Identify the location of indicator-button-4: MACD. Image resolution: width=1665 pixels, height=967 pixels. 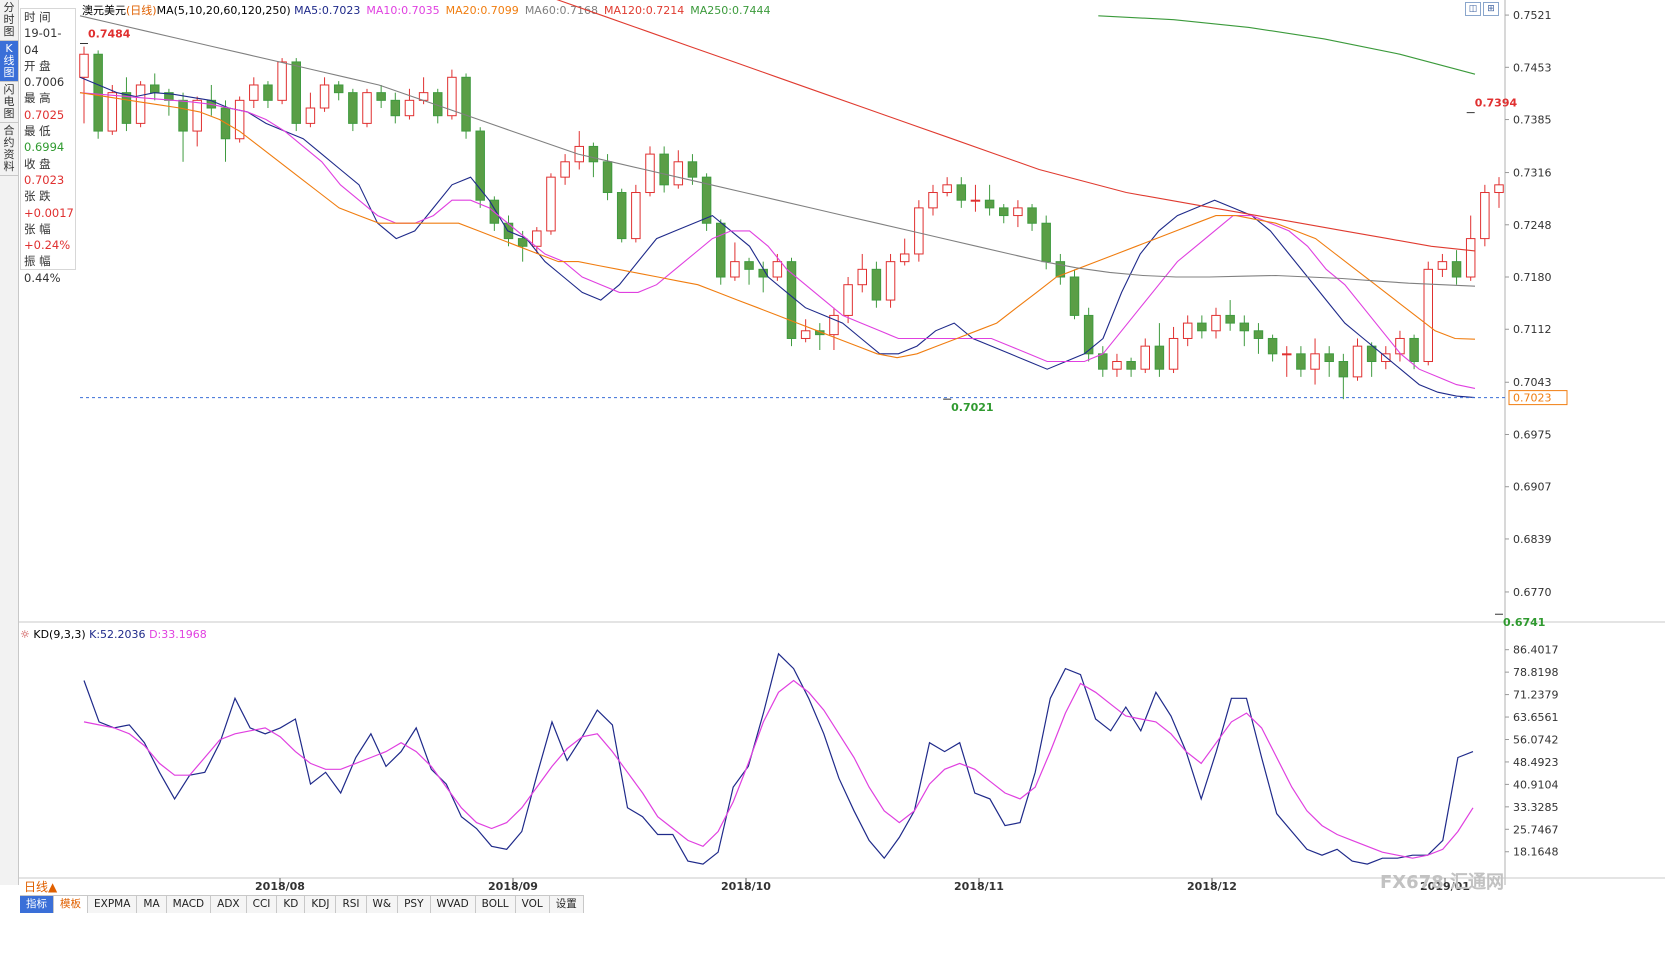
(189, 904).